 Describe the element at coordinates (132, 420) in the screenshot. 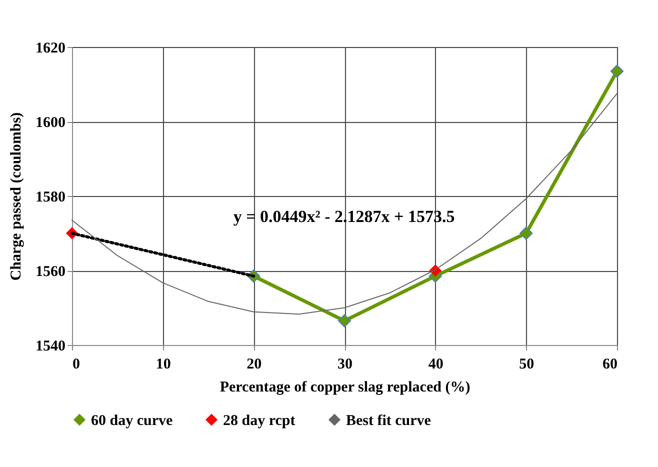

I see `legend-label: 60 day curve` at that location.